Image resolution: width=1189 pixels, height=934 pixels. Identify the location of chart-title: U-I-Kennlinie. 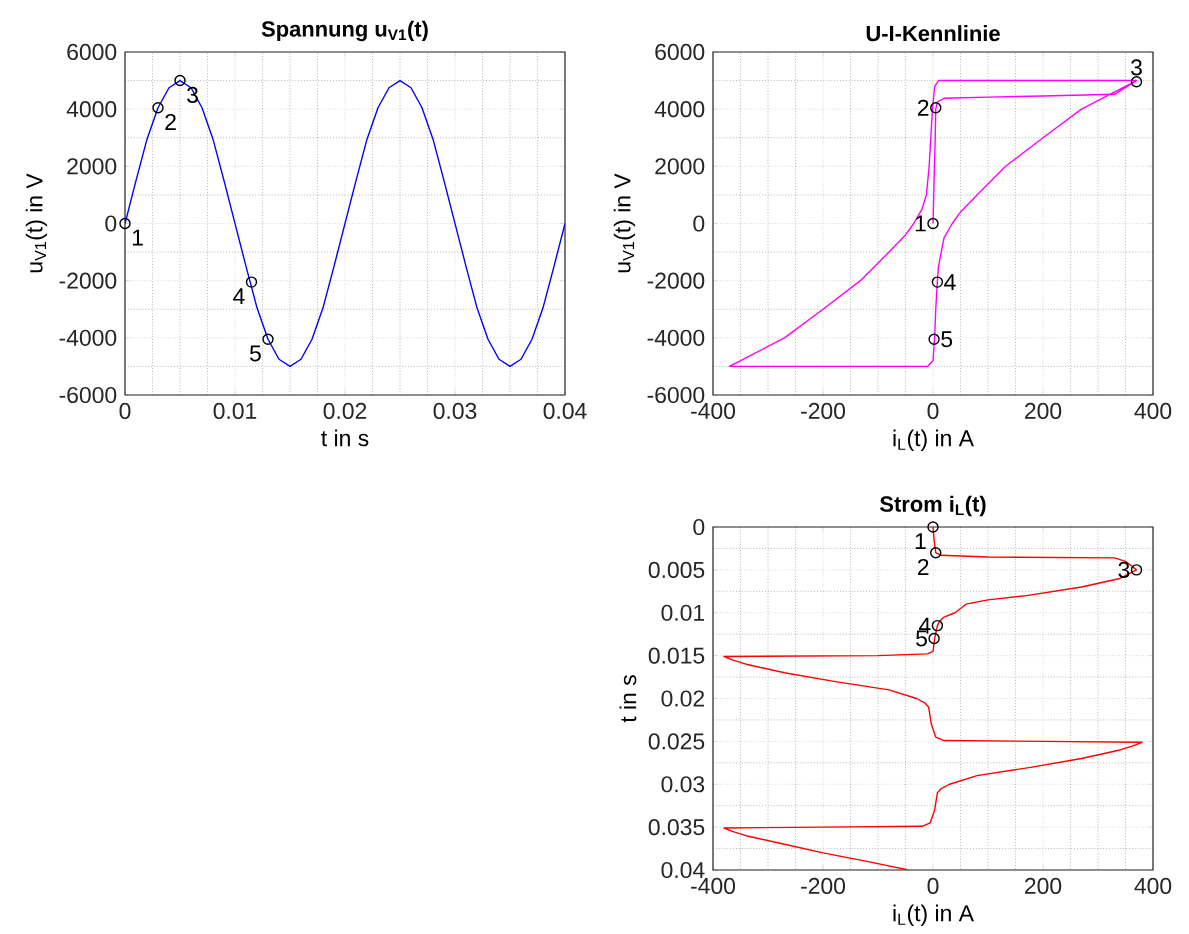
(933, 33).